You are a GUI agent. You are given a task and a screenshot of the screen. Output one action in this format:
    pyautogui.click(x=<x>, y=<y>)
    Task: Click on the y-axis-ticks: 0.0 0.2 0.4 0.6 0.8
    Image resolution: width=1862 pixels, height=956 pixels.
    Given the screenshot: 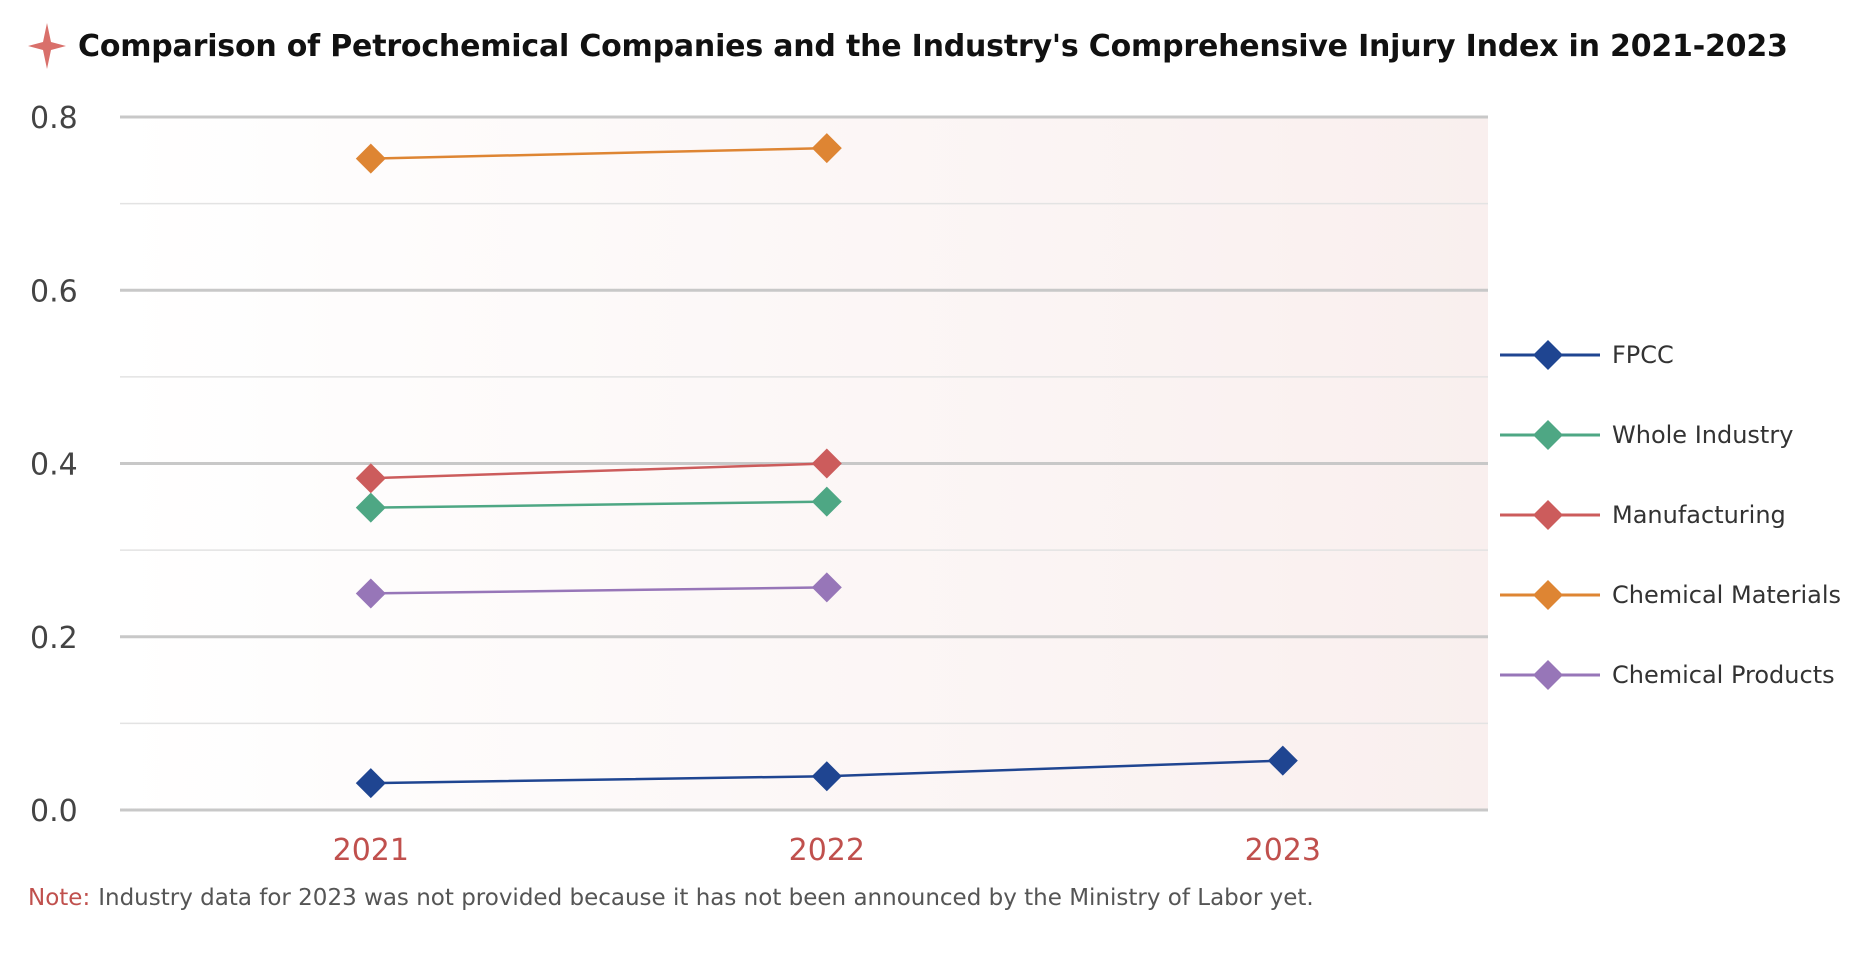 What is the action you would take?
    pyautogui.click(x=54, y=465)
    